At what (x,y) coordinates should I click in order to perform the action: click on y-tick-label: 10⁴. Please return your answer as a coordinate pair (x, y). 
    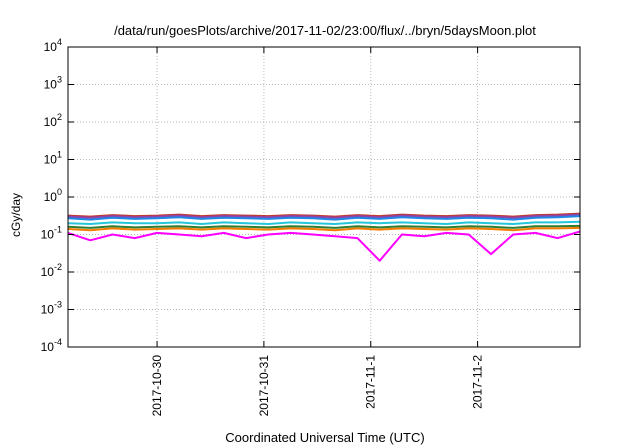
    Looking at the image, I should click on (53, 45).